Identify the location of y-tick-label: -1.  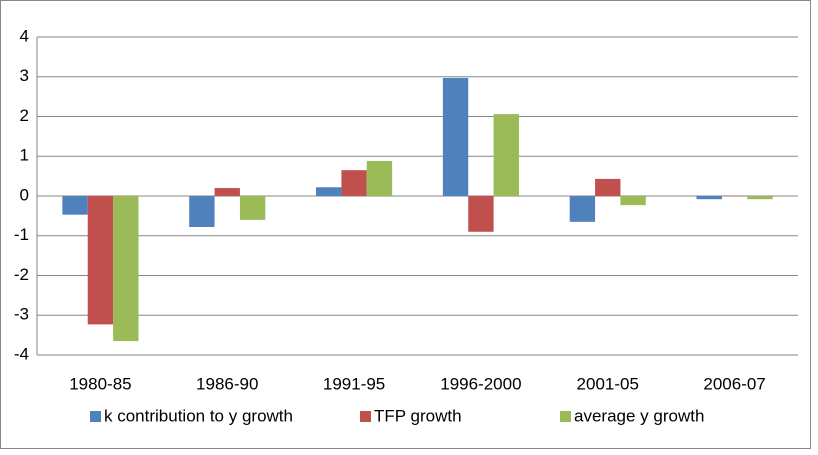
(21, 234).